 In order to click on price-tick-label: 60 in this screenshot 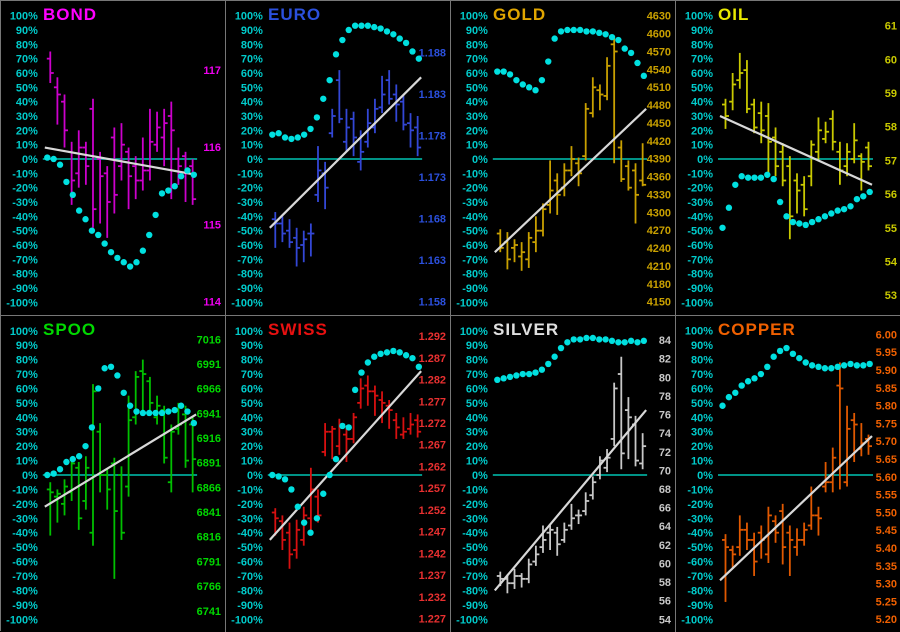, I will do `click(665, 564)`.